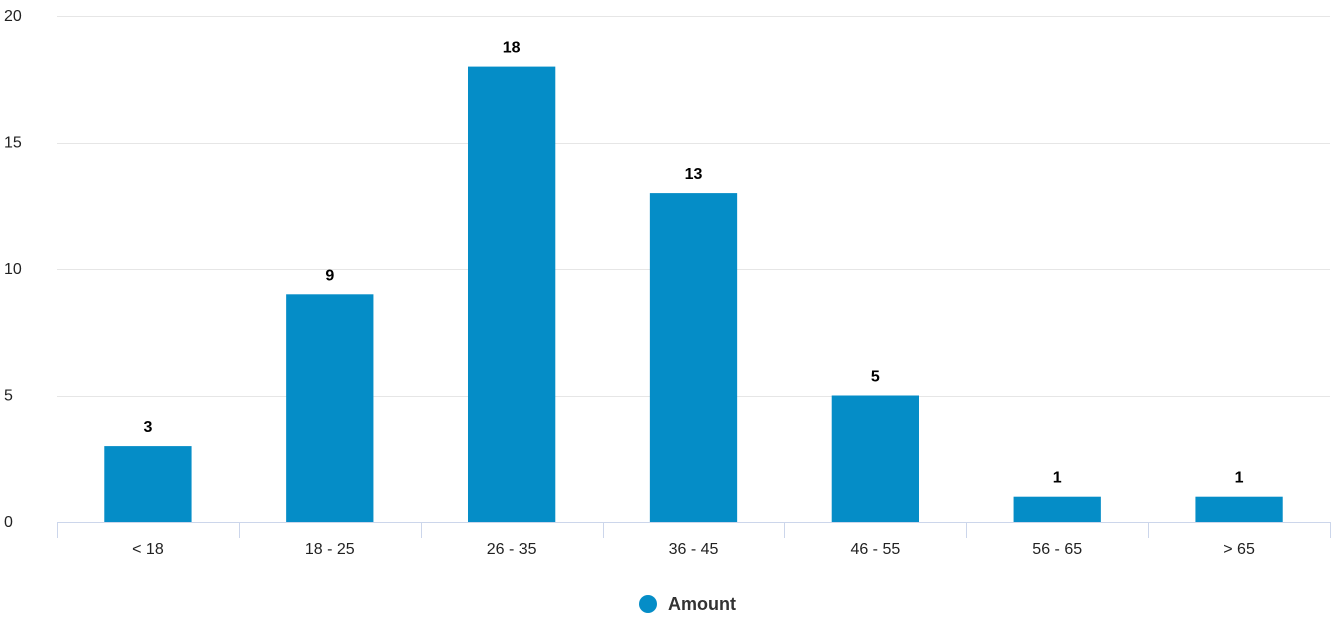  I want to click on legend-label-amount: Amount, so click(702, 604).